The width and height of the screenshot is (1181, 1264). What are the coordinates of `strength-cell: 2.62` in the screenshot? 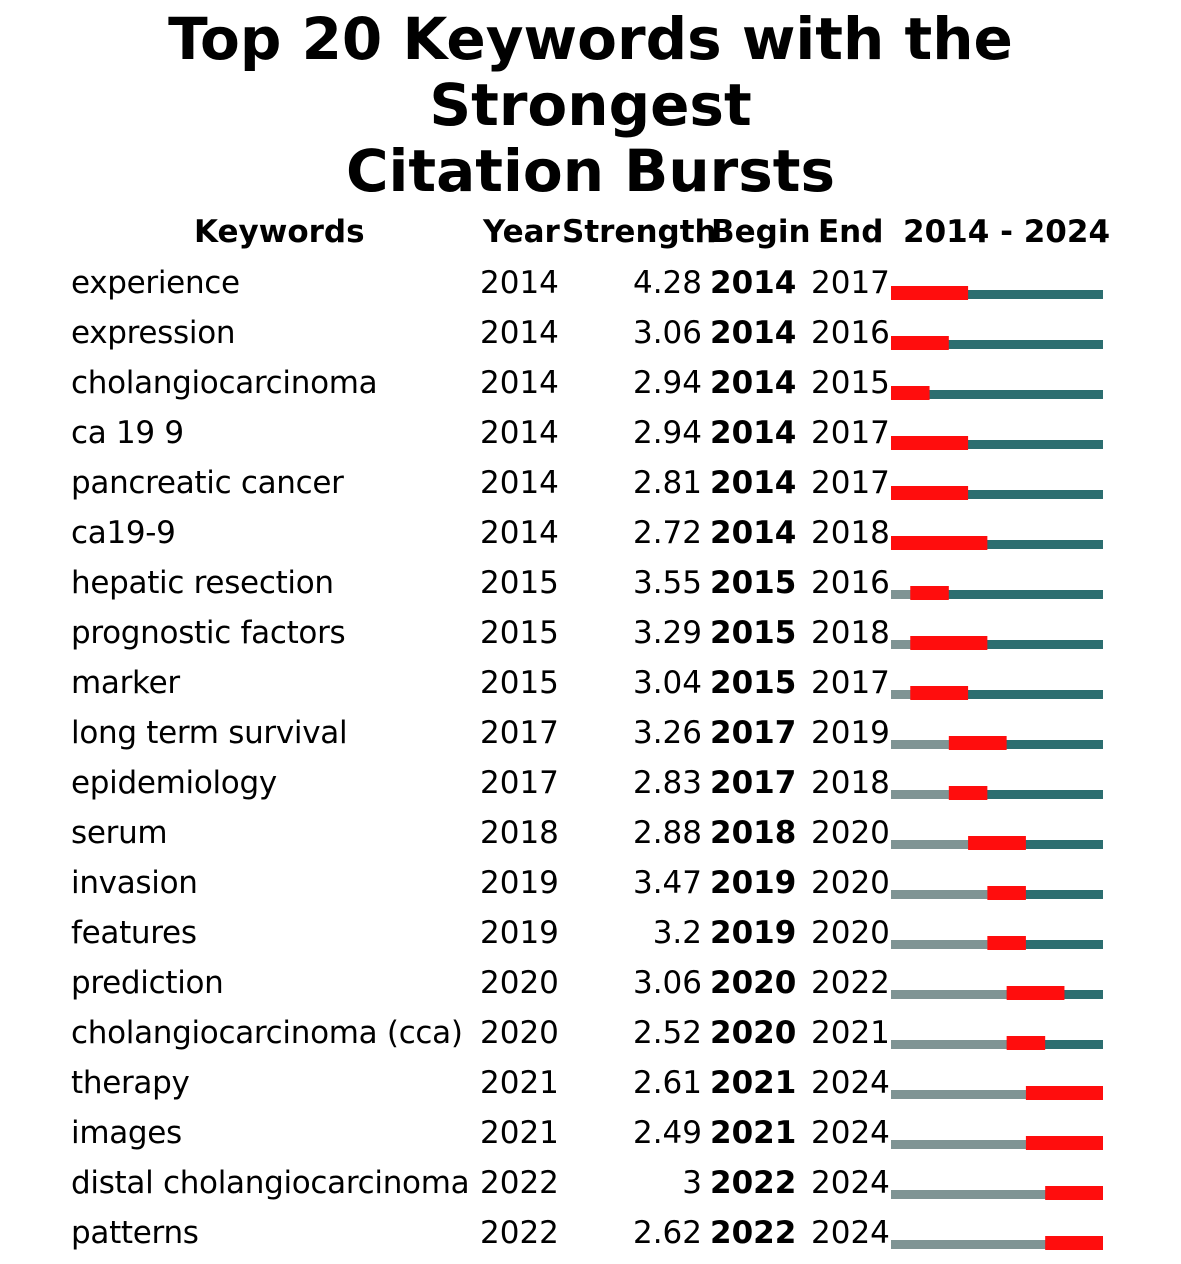 It's located at (667, 1233).